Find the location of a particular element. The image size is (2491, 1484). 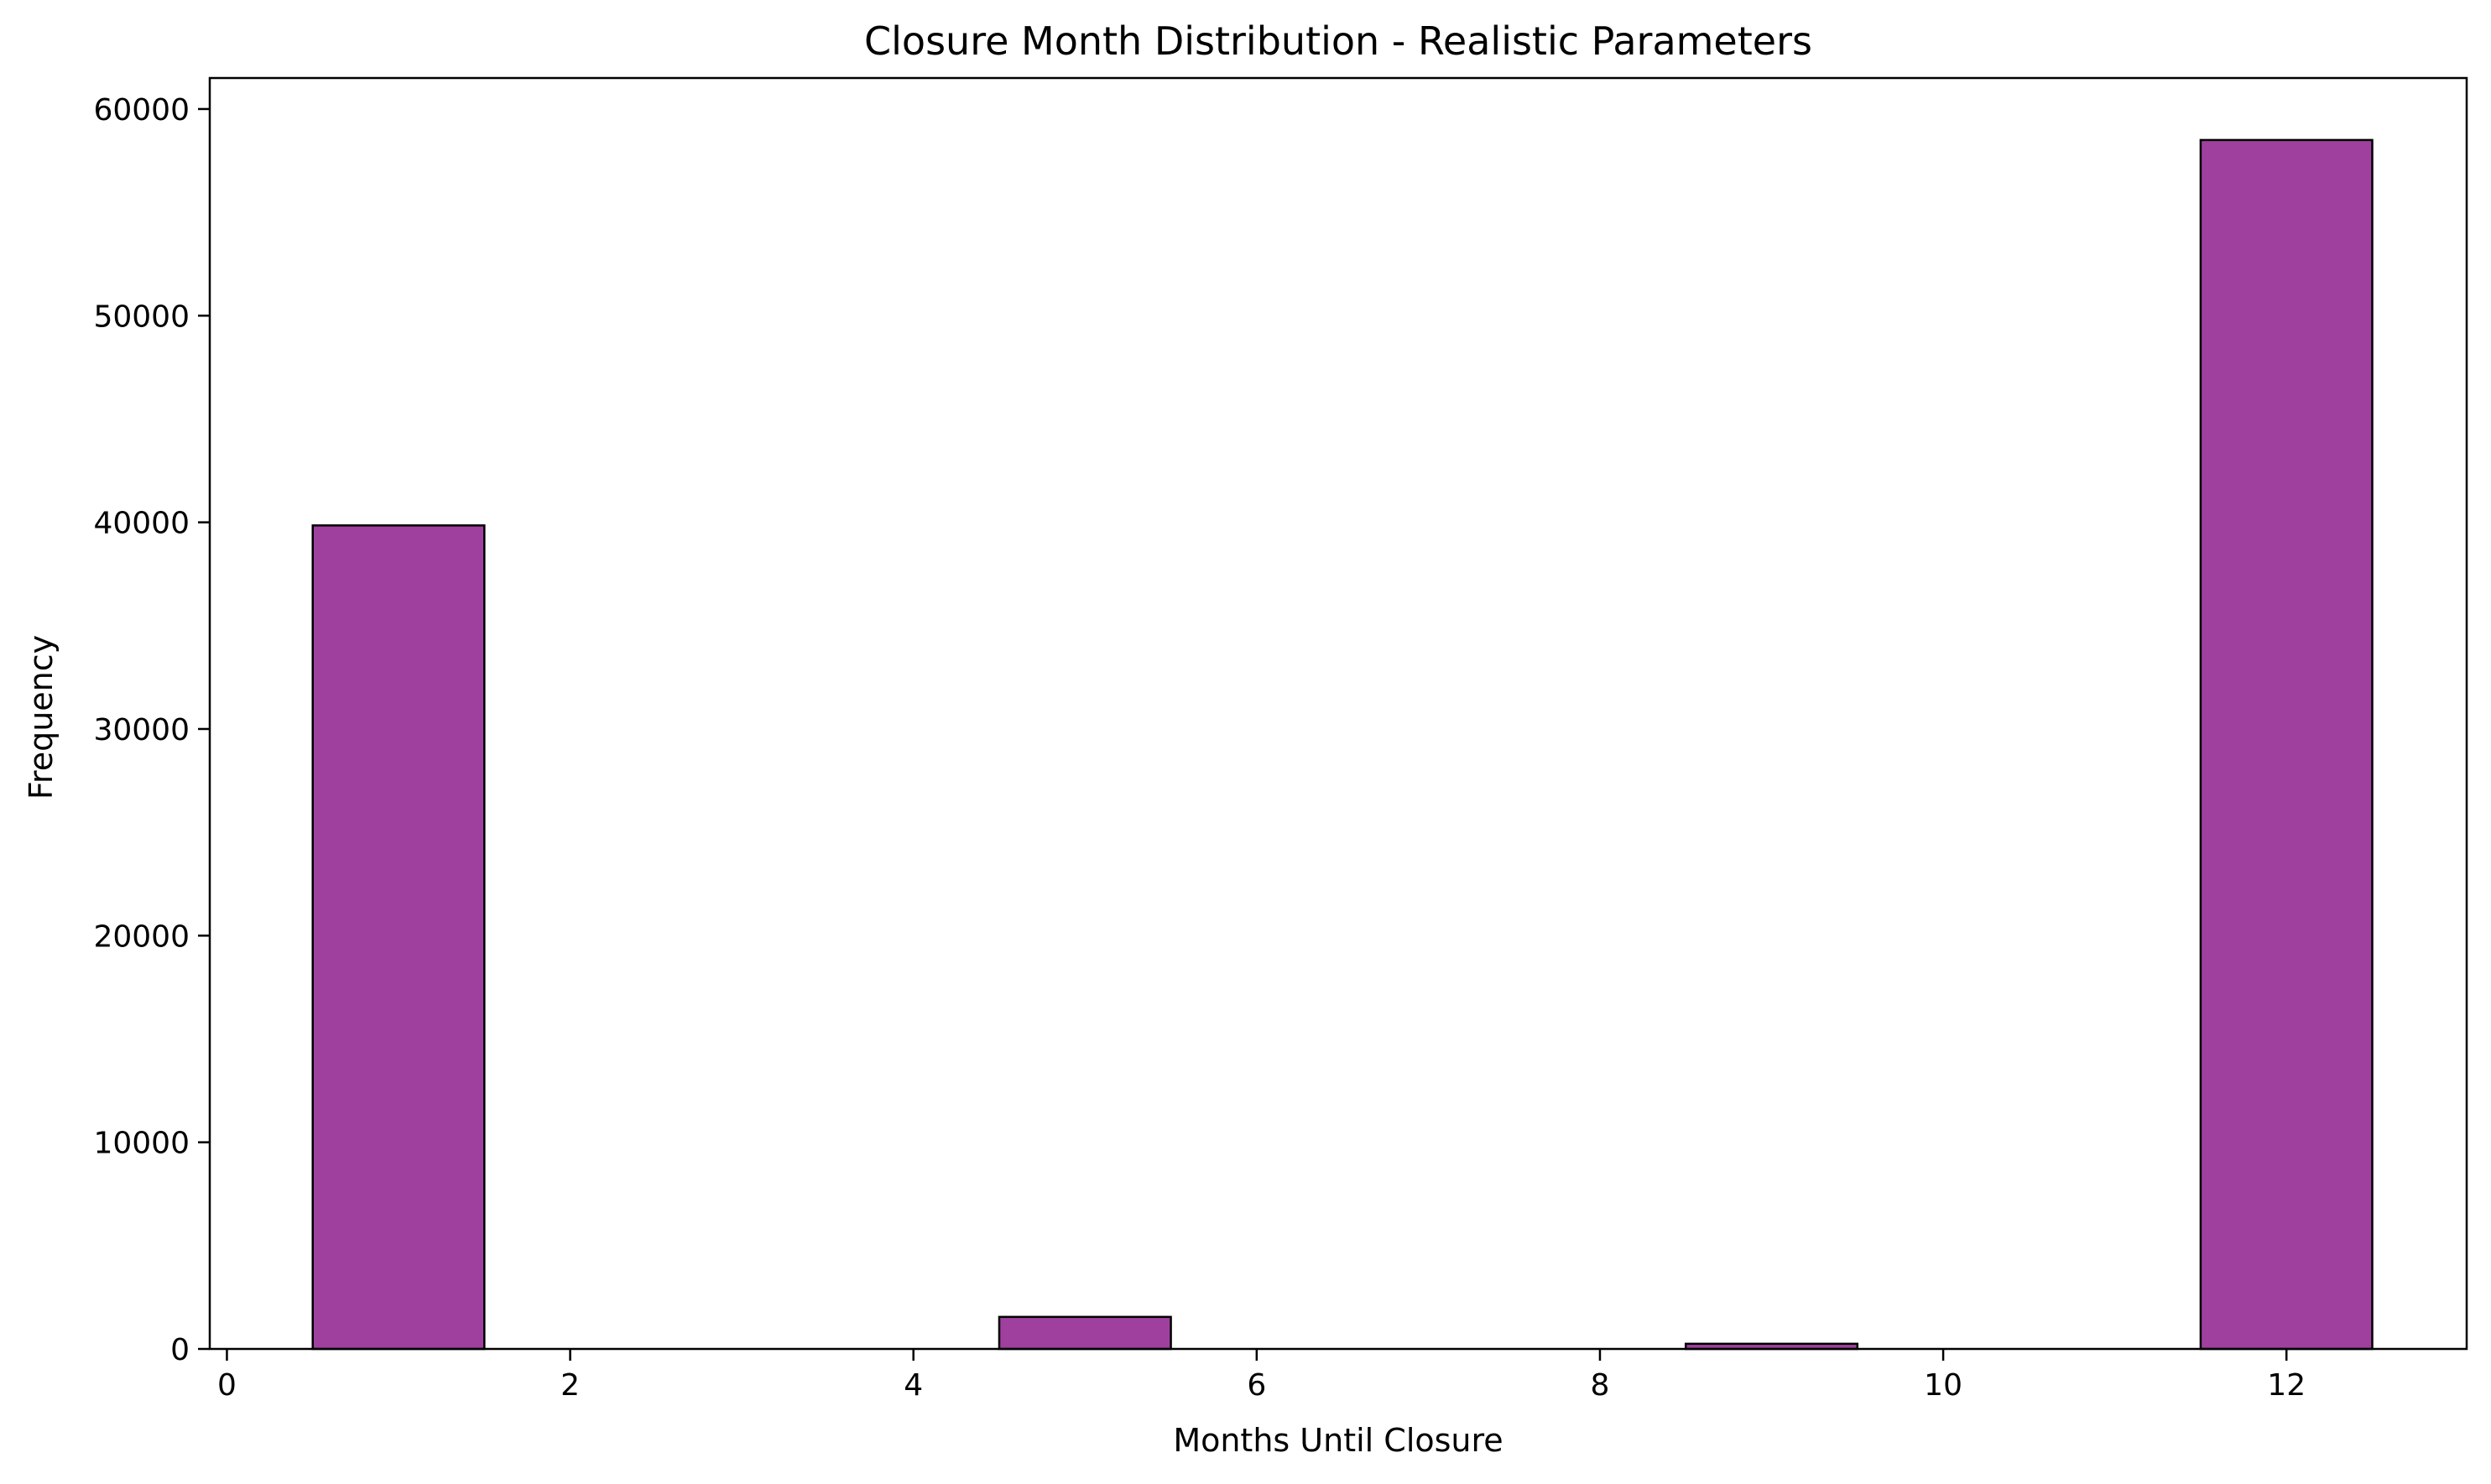

x-axis-ticks: 0 2 4 6 8 10 12 is located at coordinates (1261, 1376).